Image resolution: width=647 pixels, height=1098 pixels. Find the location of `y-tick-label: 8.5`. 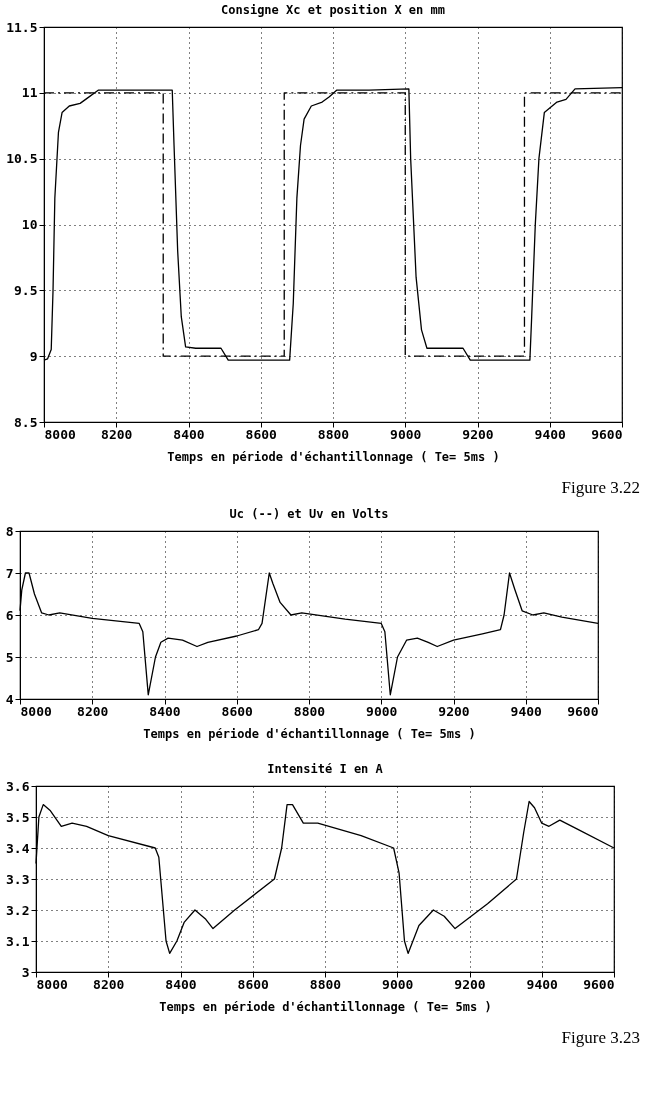

y-tick-label: 8.5 is located at coordinates (26, 422).